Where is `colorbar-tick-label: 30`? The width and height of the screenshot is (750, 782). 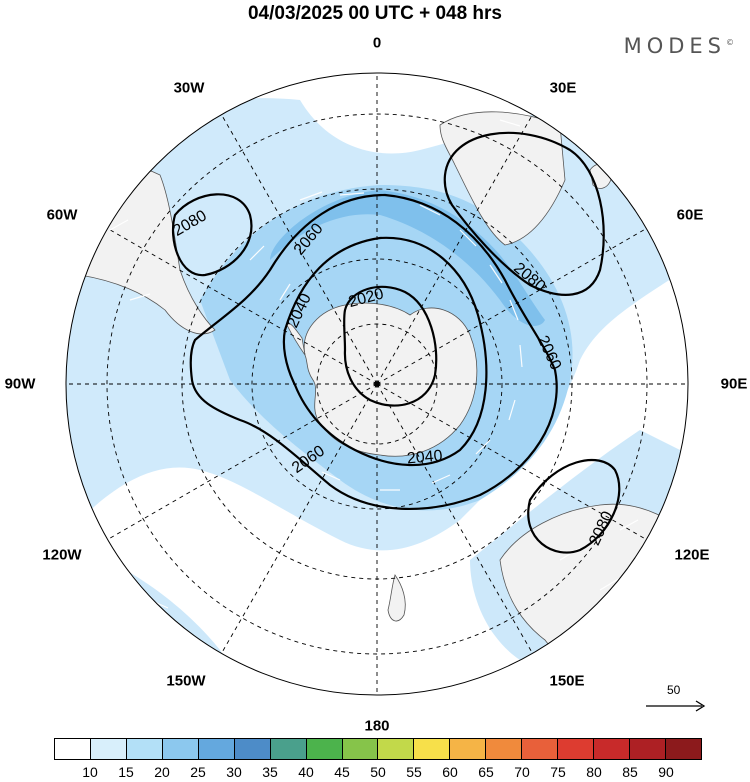
colorbar-tick-label: 30 is located at coordinates (234, 772).